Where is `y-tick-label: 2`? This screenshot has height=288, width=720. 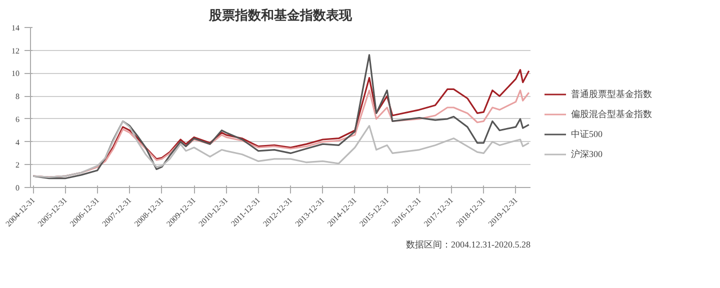 y-tick-label: 2 is located at coordinates (18, 165).